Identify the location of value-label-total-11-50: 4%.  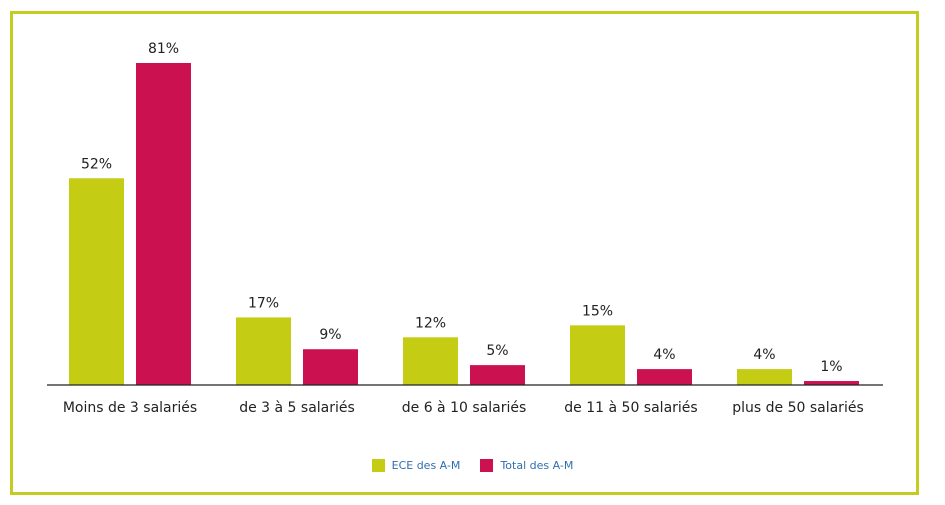
(664, 355).